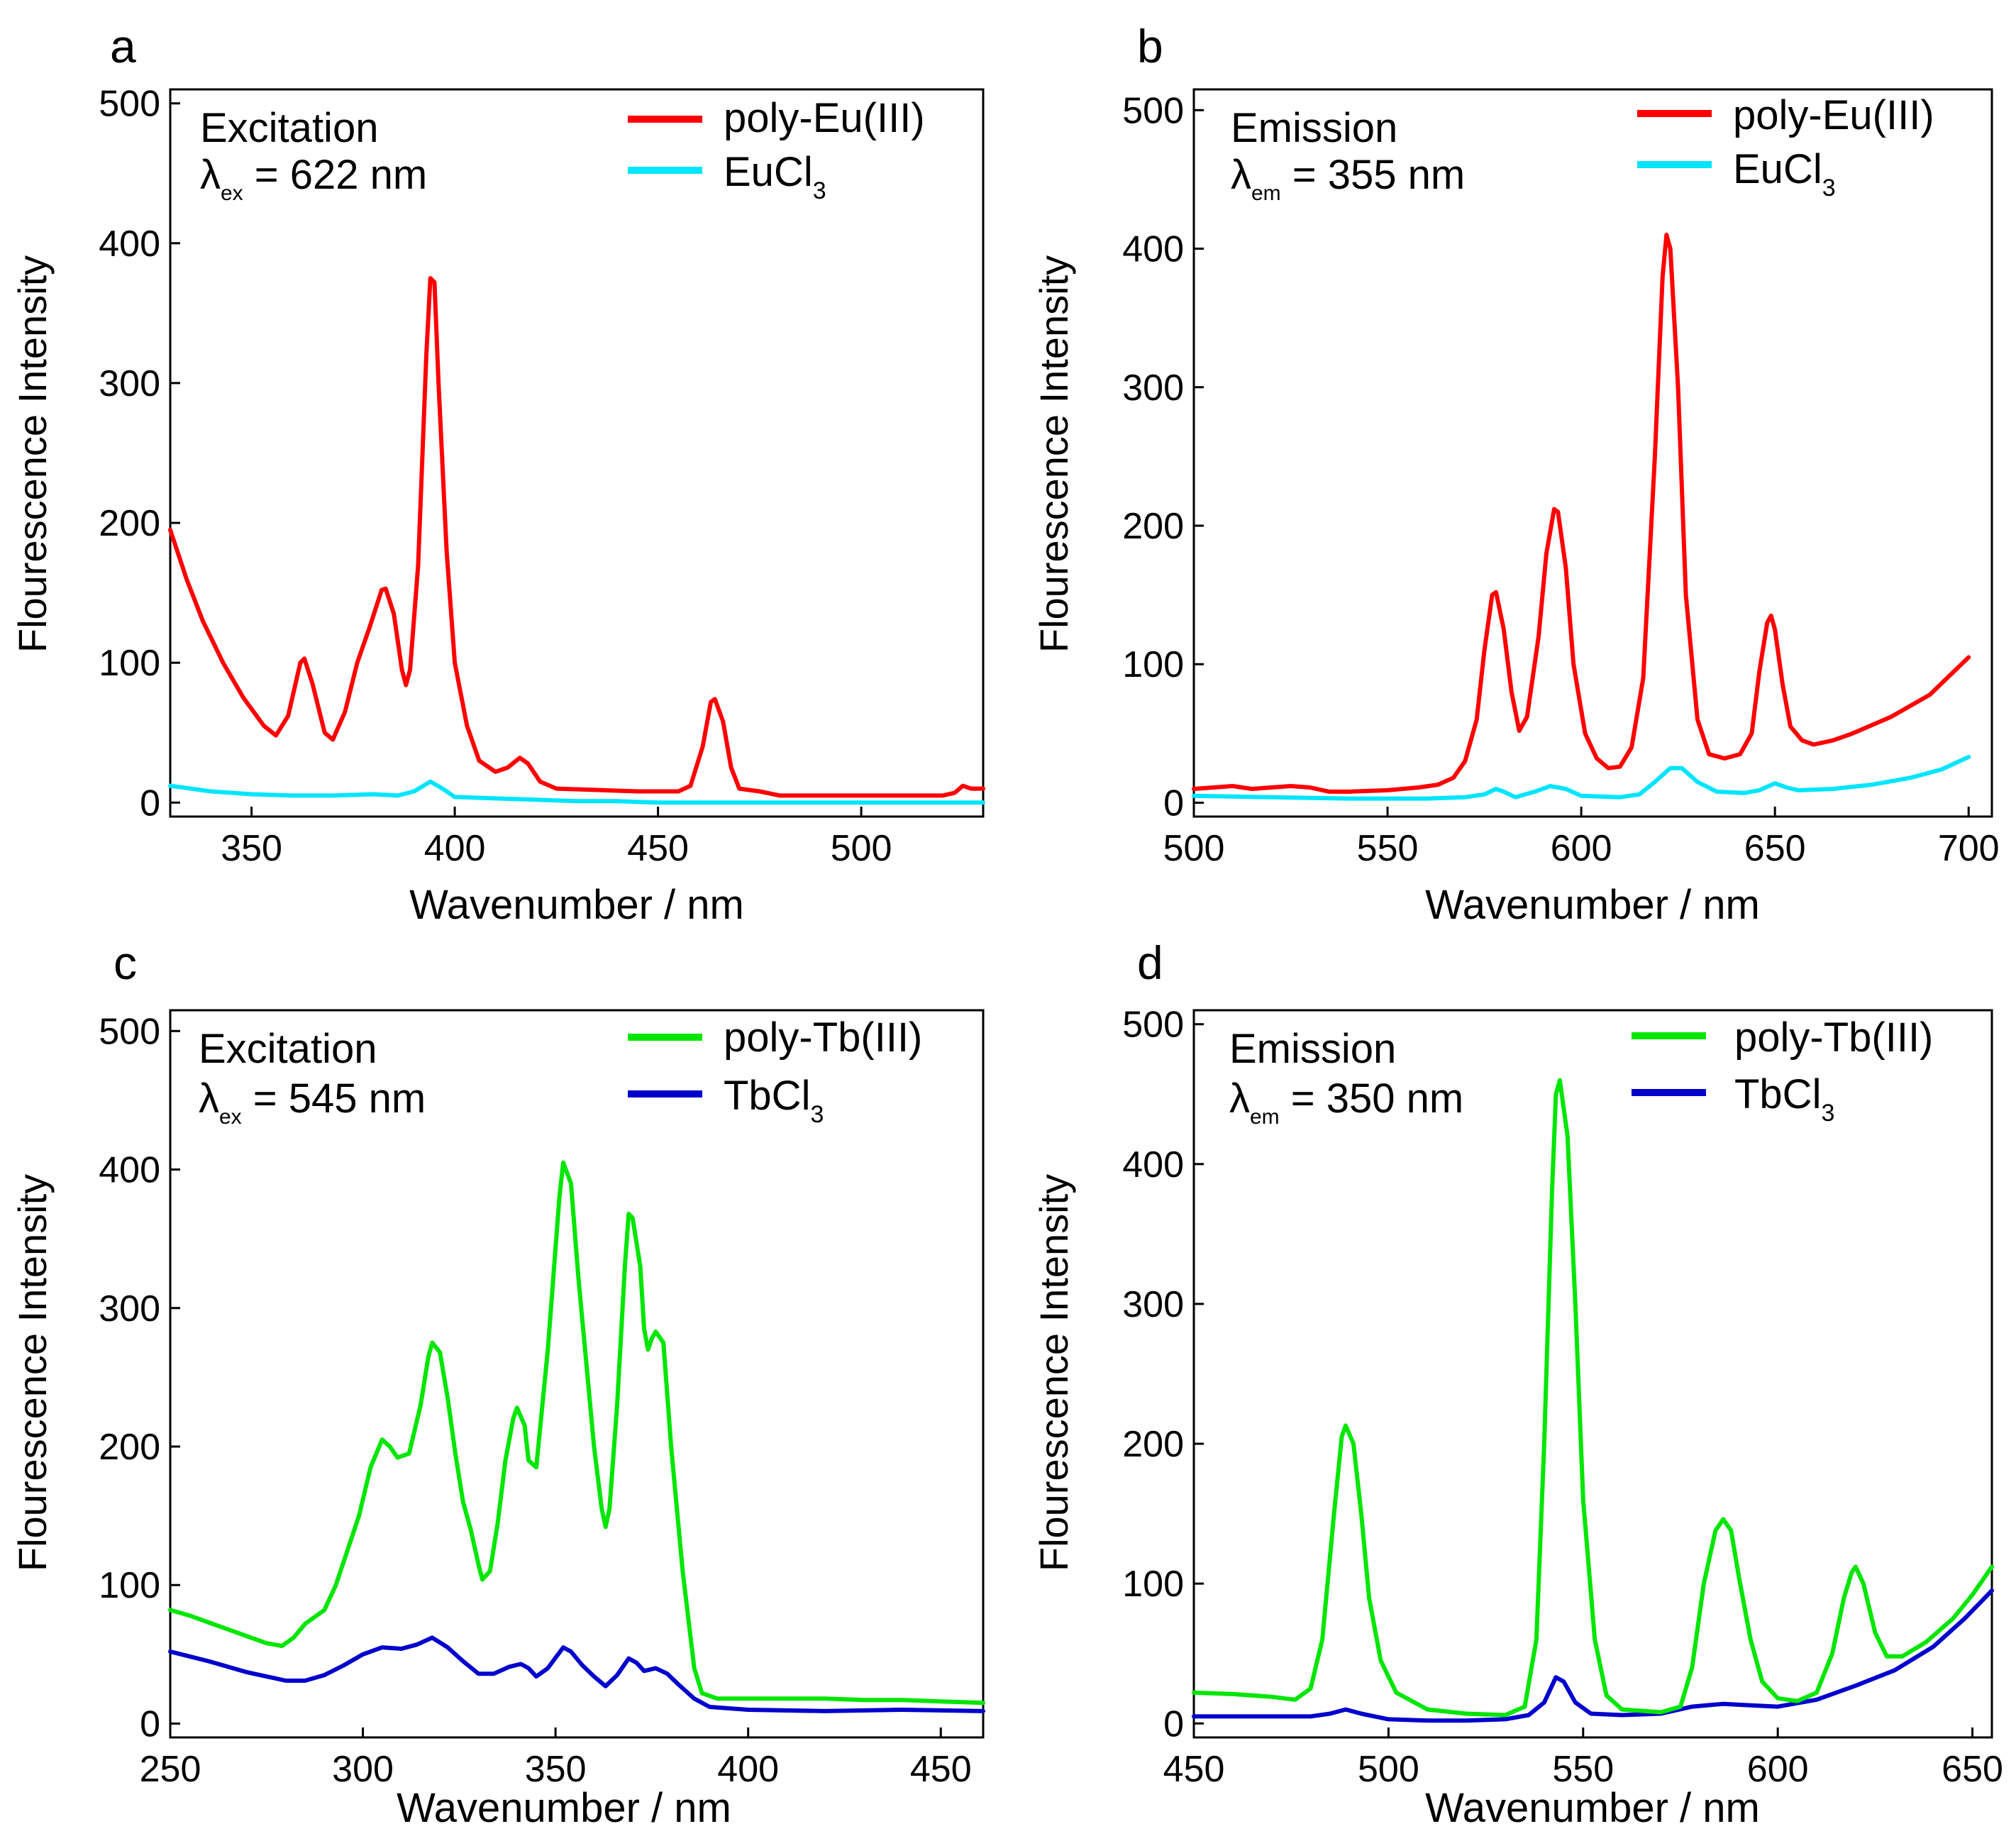 The image size is (2016, 1841). I want to click on lambda-label: λex = 545 nm, so click(312, 1102).